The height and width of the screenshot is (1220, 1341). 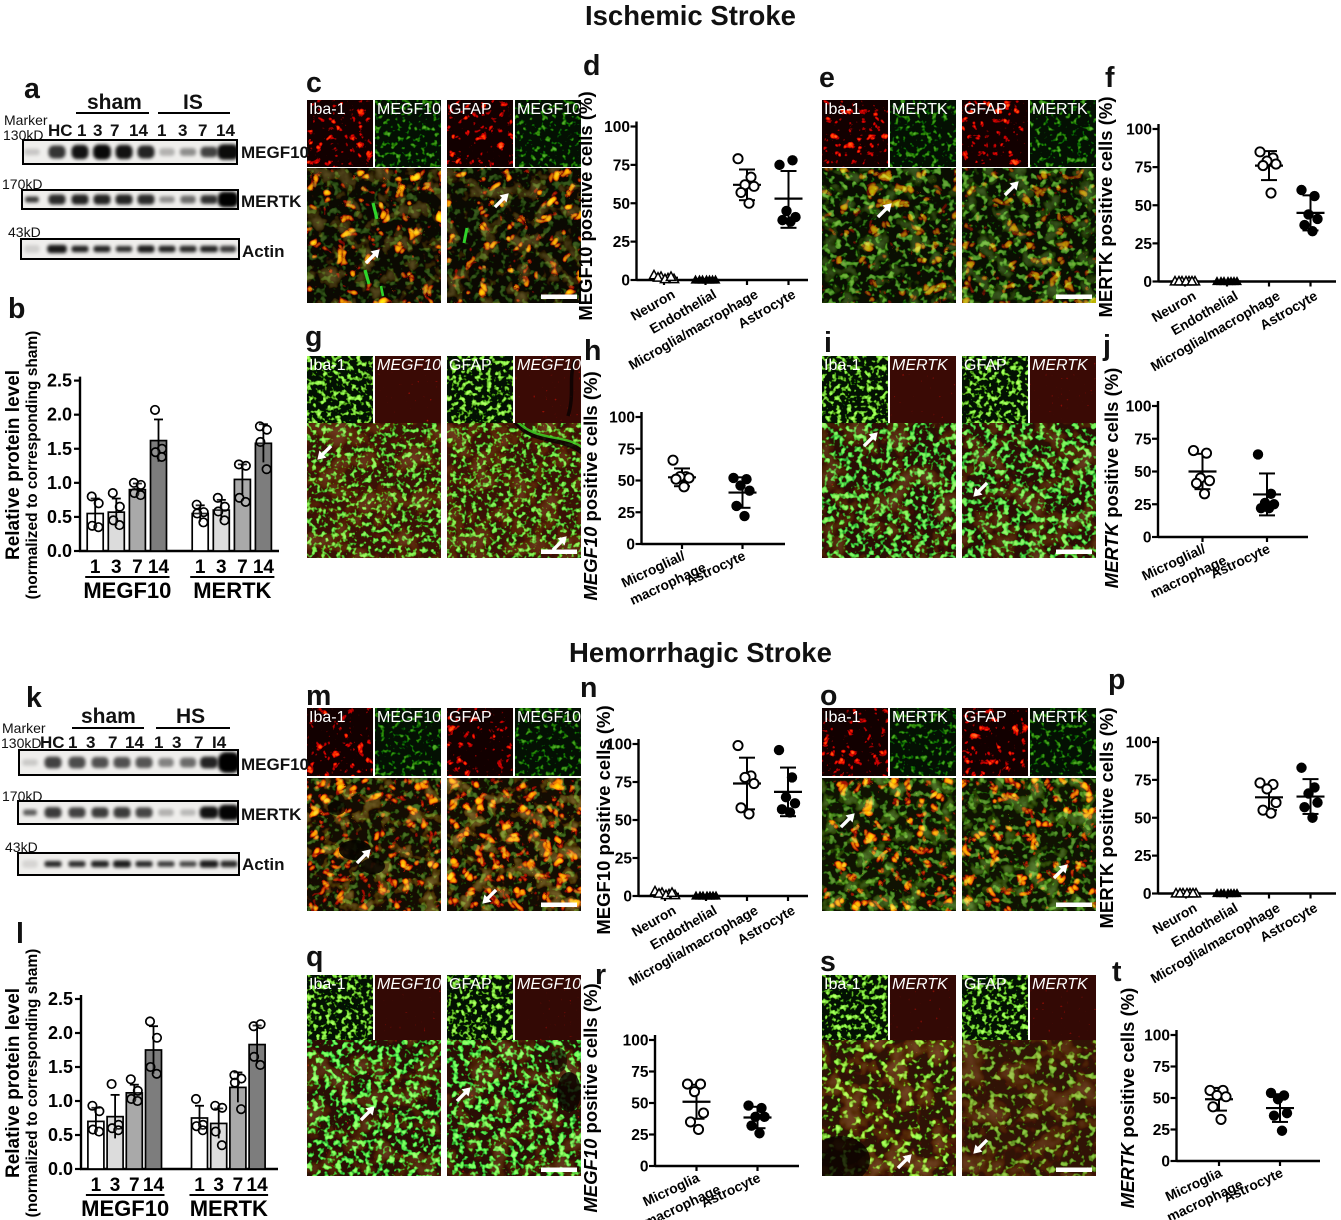 I want to click on svg-text: MERTK, so click(x=229, y=1208).